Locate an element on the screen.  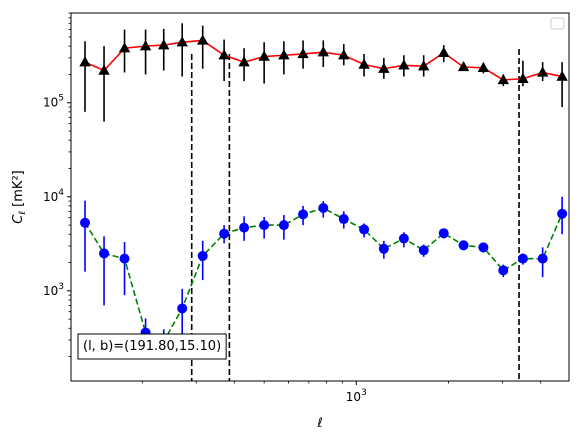
y-tick-label: 10⁴ is located at coordinates (53, 196).